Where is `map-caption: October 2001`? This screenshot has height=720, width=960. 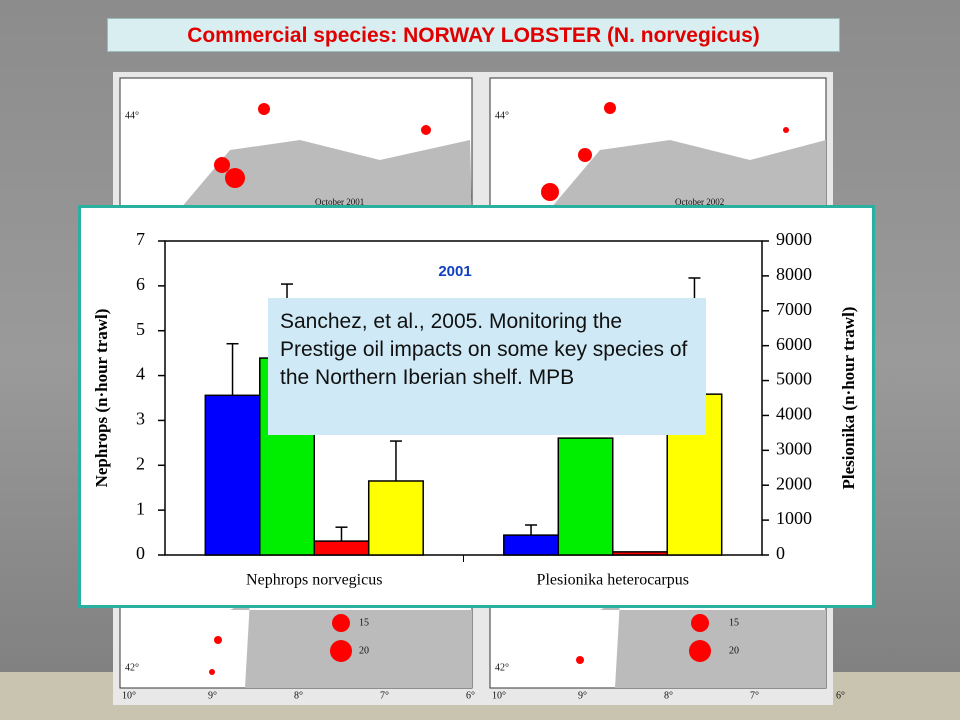
map-caption: October 2001 is located at coordinates (339, 202).